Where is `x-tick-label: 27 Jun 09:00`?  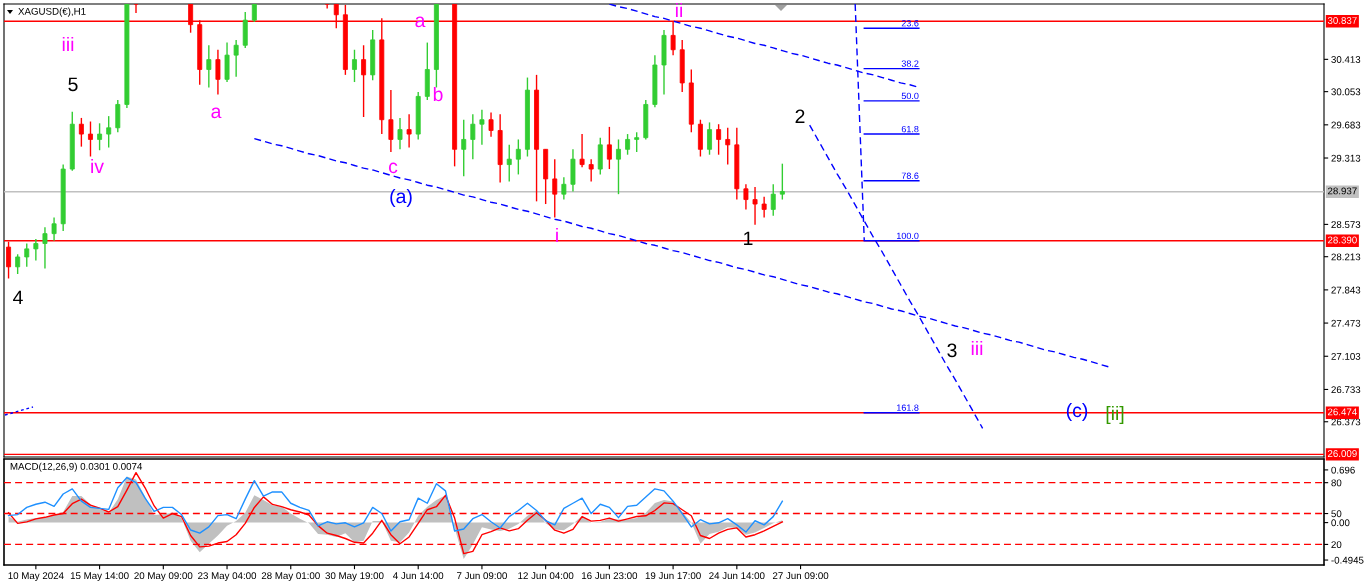 x-tick-label: 27 Jun 09:00 is located at coordinates (800, 576).